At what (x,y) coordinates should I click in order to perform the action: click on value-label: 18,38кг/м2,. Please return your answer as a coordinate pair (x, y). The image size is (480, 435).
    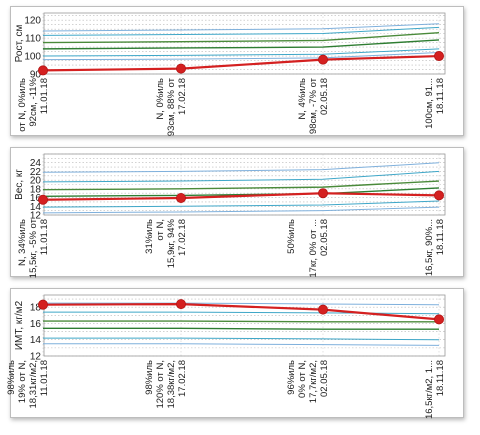
    Looking at the image, I should click on (171, 384).